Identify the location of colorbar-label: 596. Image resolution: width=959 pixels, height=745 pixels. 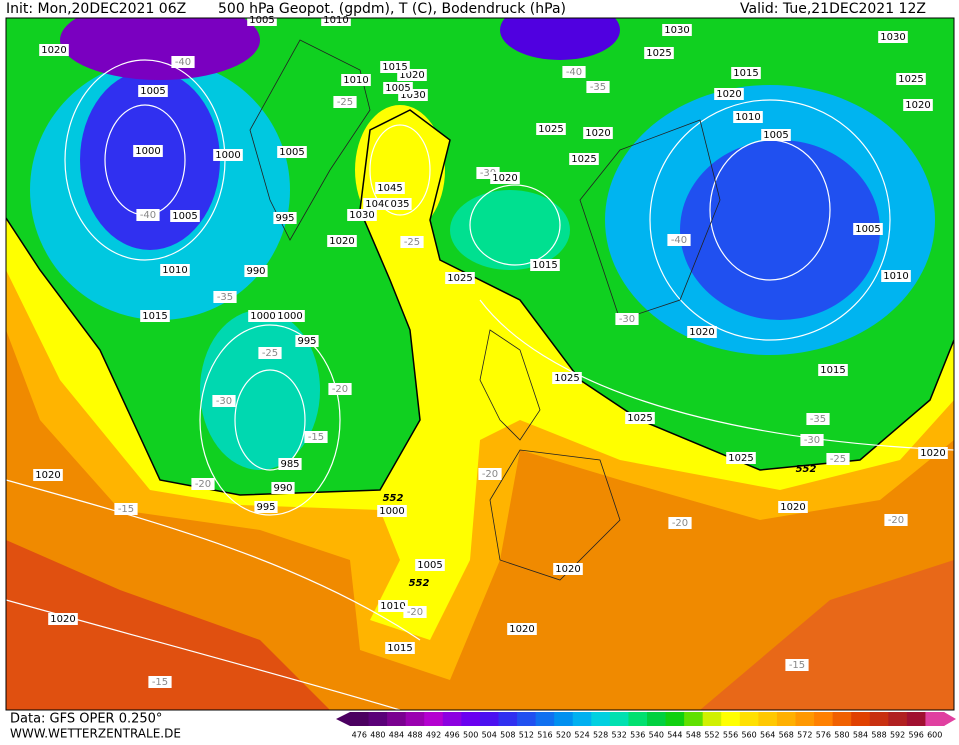
(916, 735).